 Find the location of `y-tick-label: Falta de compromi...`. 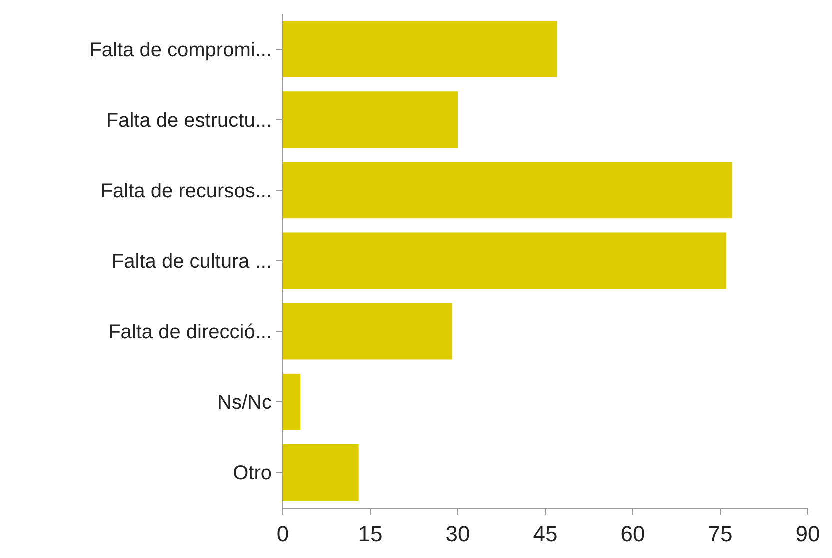

y-tick-label: Falta de compromi... is located at coordinates (181, 50).